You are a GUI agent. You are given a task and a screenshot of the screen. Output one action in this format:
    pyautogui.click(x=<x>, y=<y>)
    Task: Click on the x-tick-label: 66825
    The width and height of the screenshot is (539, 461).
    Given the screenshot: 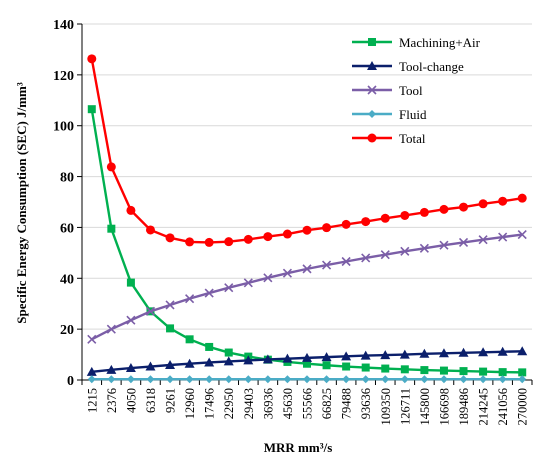 What is the action you would take?
    pyautogui.click(x=327, y=403)
    